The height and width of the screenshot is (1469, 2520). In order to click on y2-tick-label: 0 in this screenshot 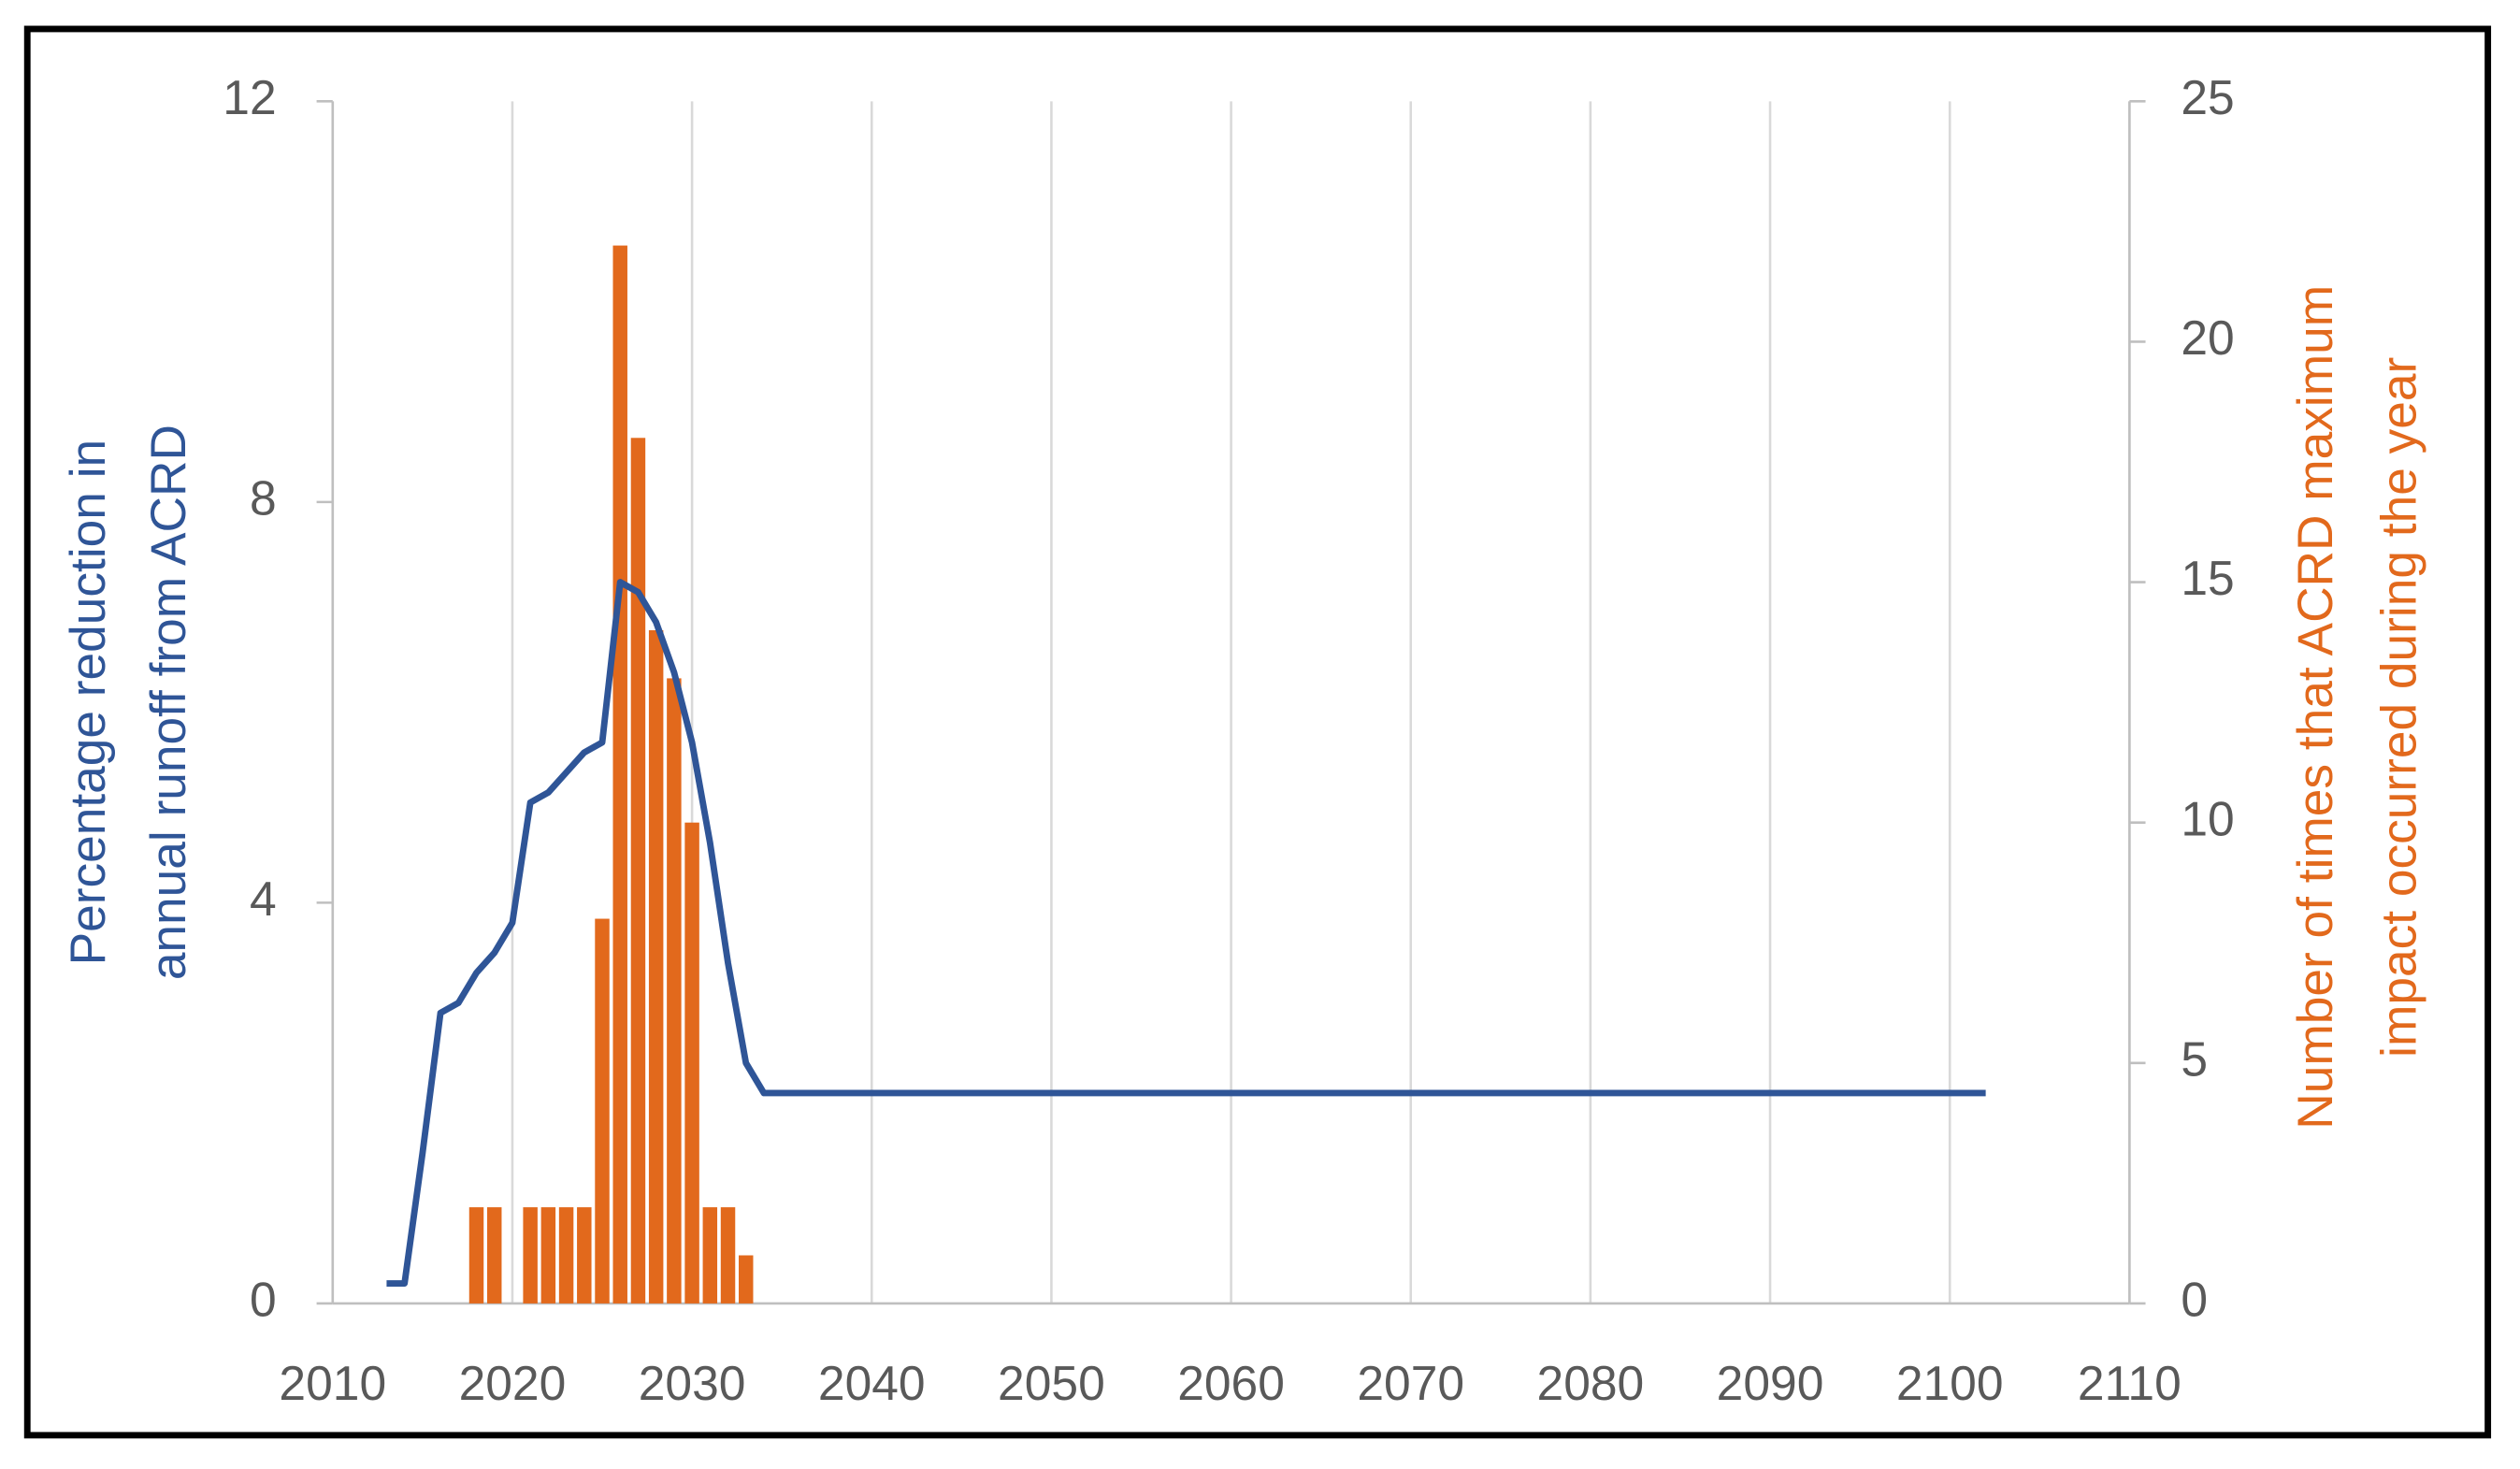, I will do `click(2194, 1300)`.